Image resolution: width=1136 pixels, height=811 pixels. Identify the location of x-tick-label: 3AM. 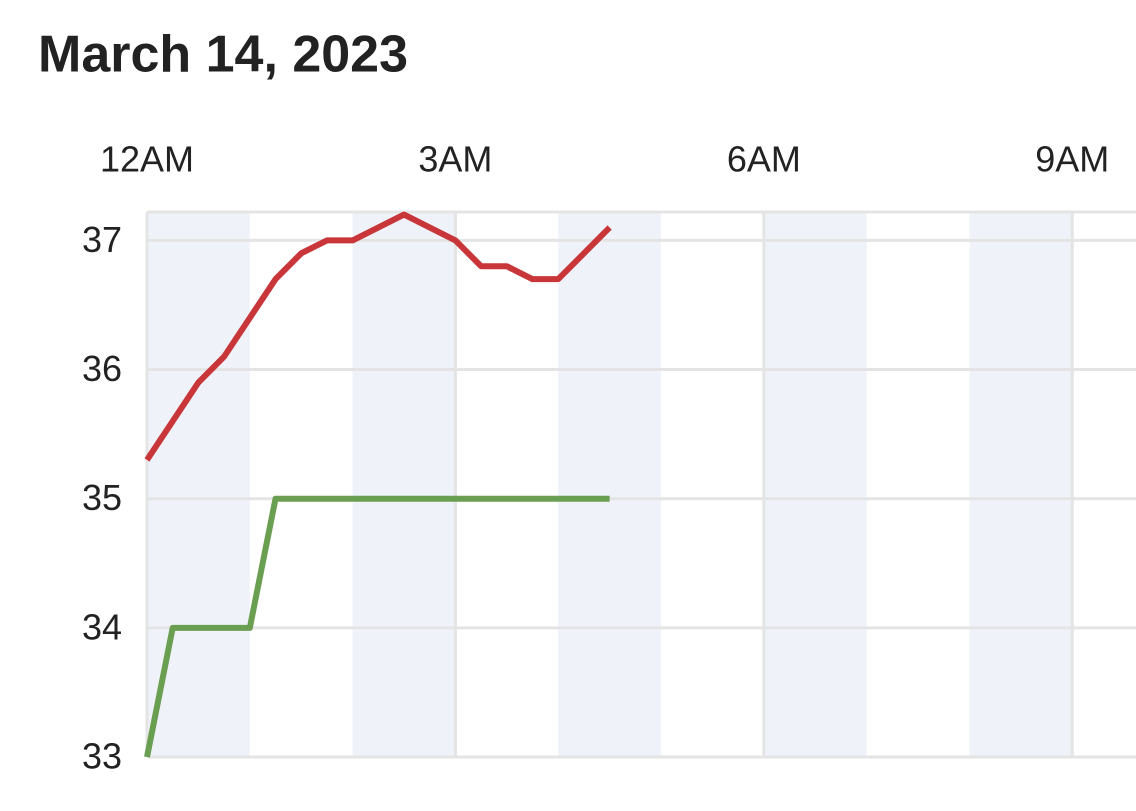
(455, 159).